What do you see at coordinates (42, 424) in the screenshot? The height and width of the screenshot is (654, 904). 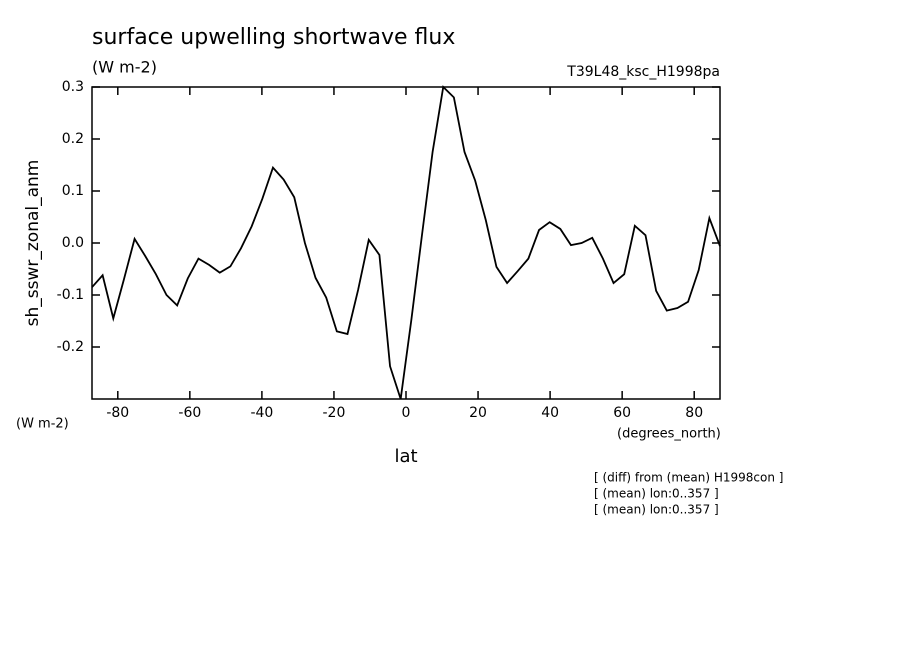 I see `y-units: (W m-2)` at bounding box center [42, 424].